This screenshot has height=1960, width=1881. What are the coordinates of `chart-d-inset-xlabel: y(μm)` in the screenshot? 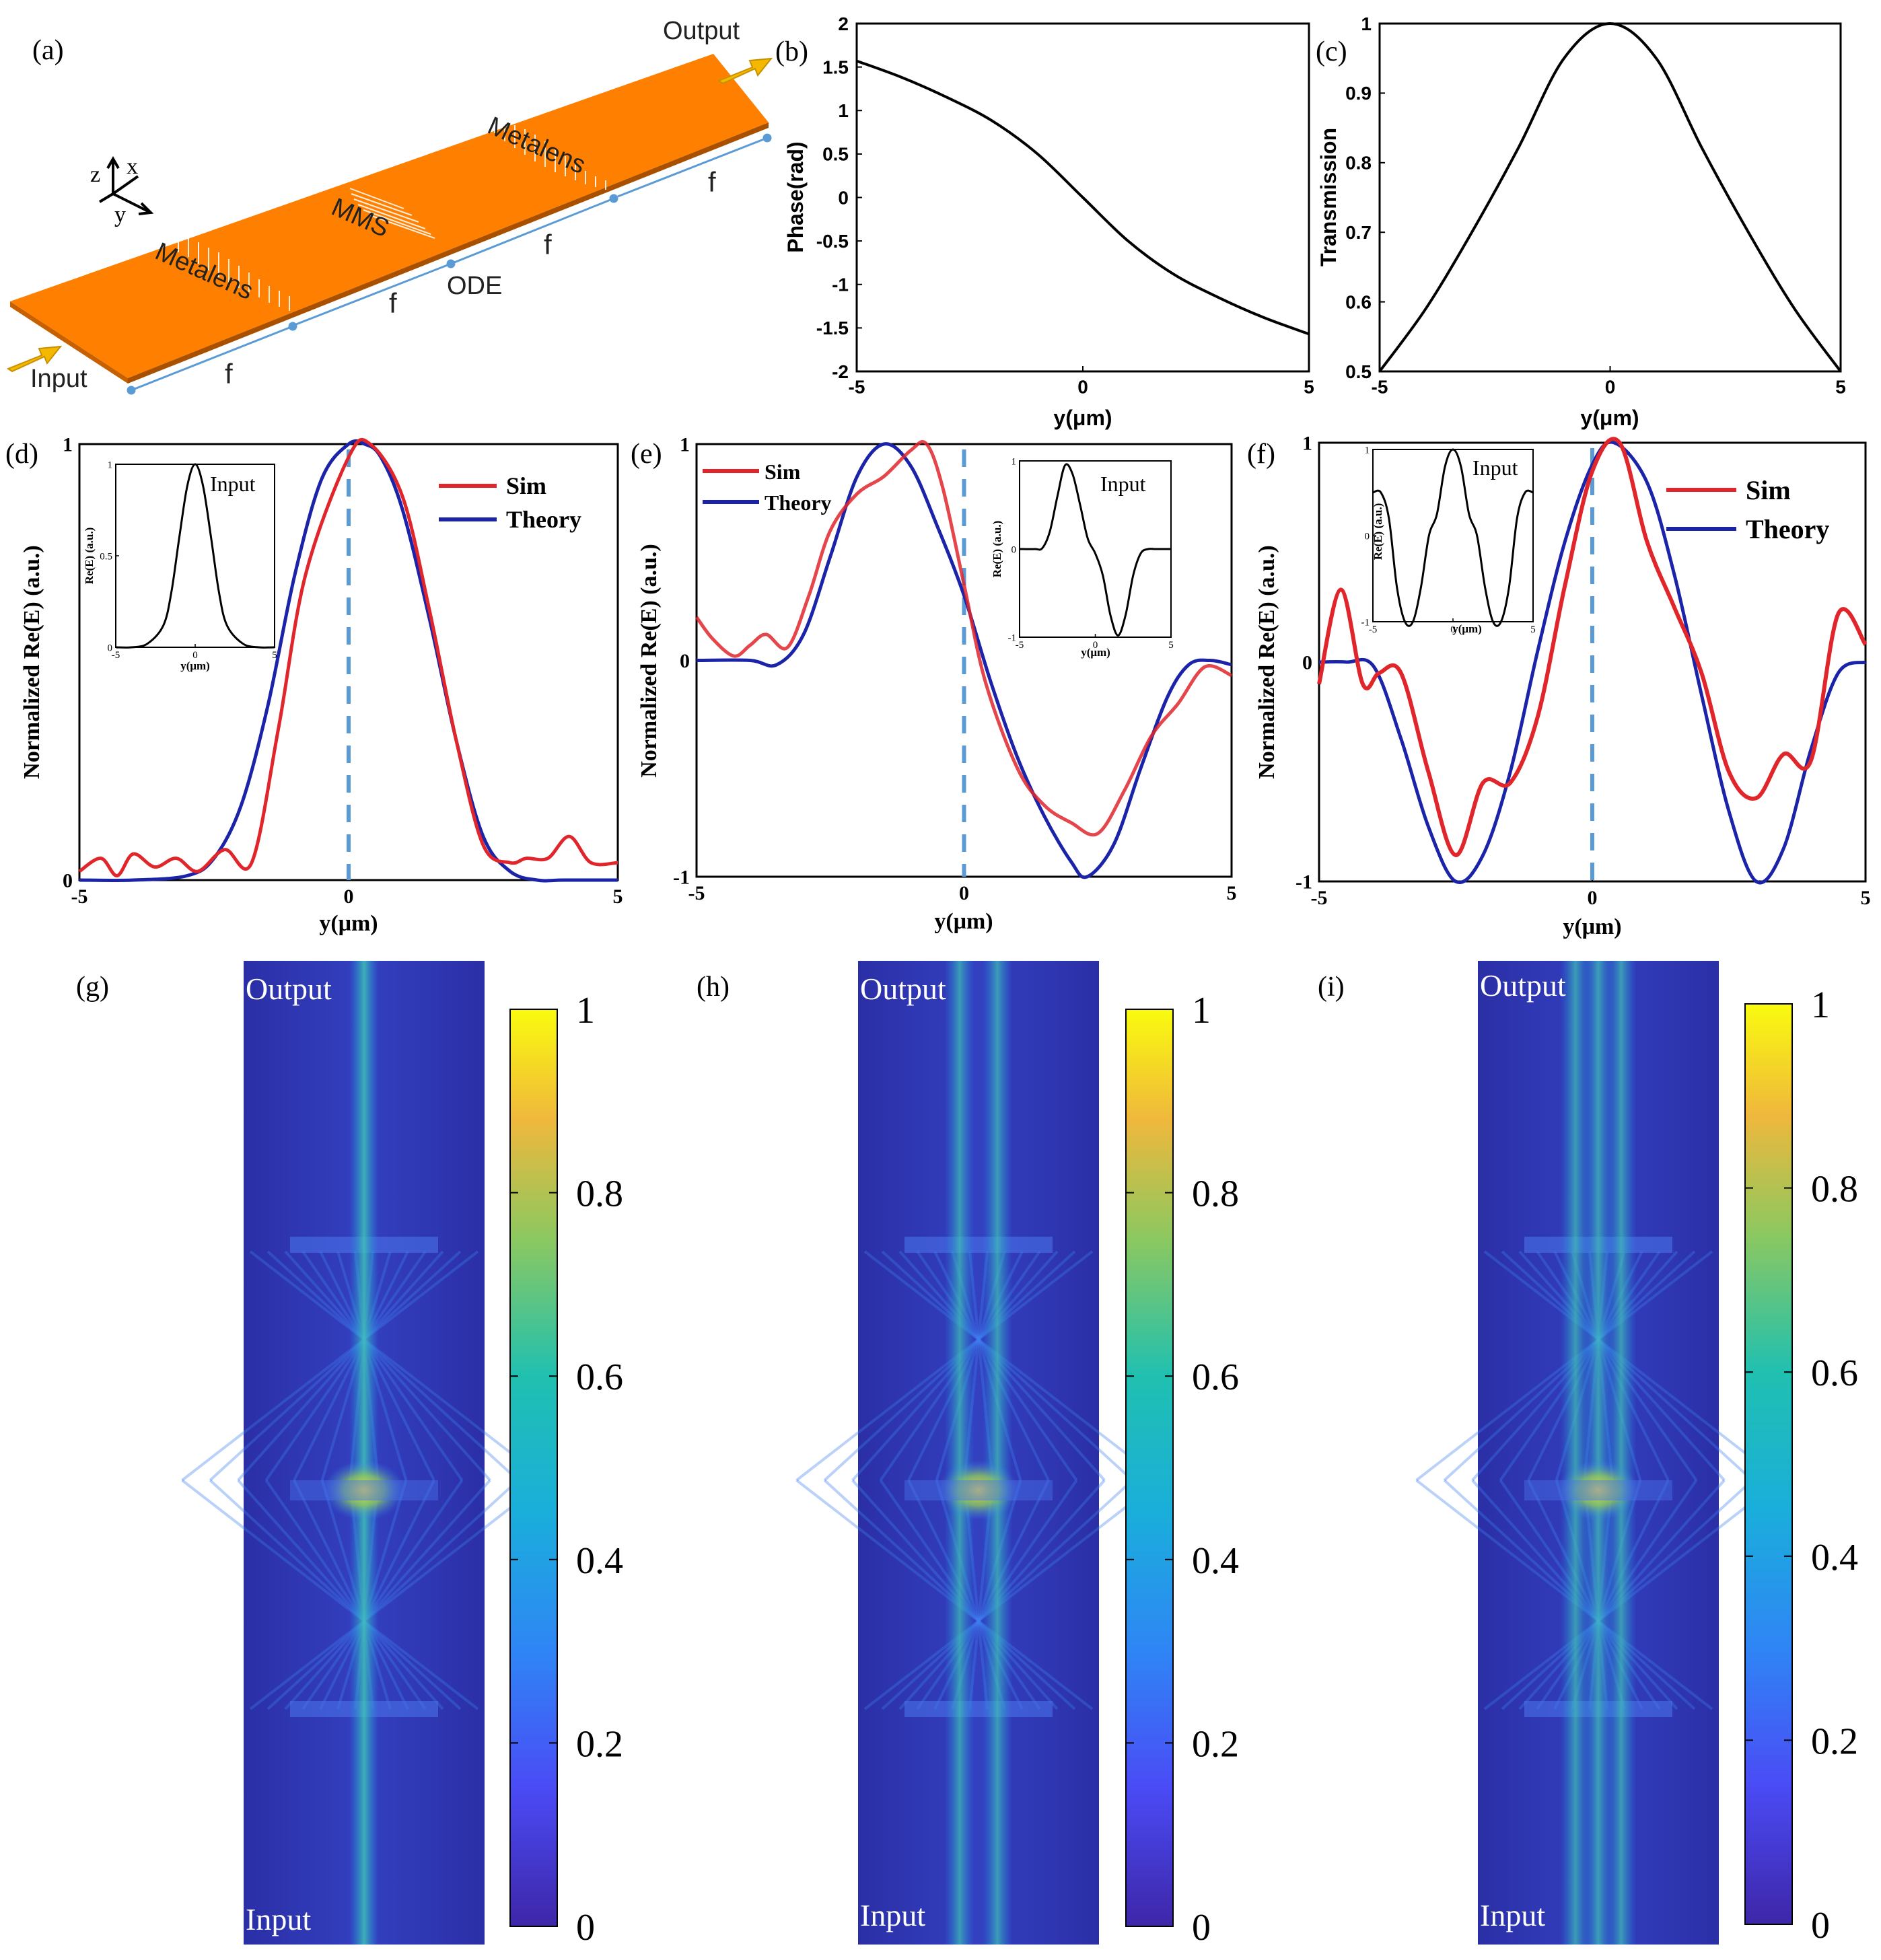 It's located at (195, 665).